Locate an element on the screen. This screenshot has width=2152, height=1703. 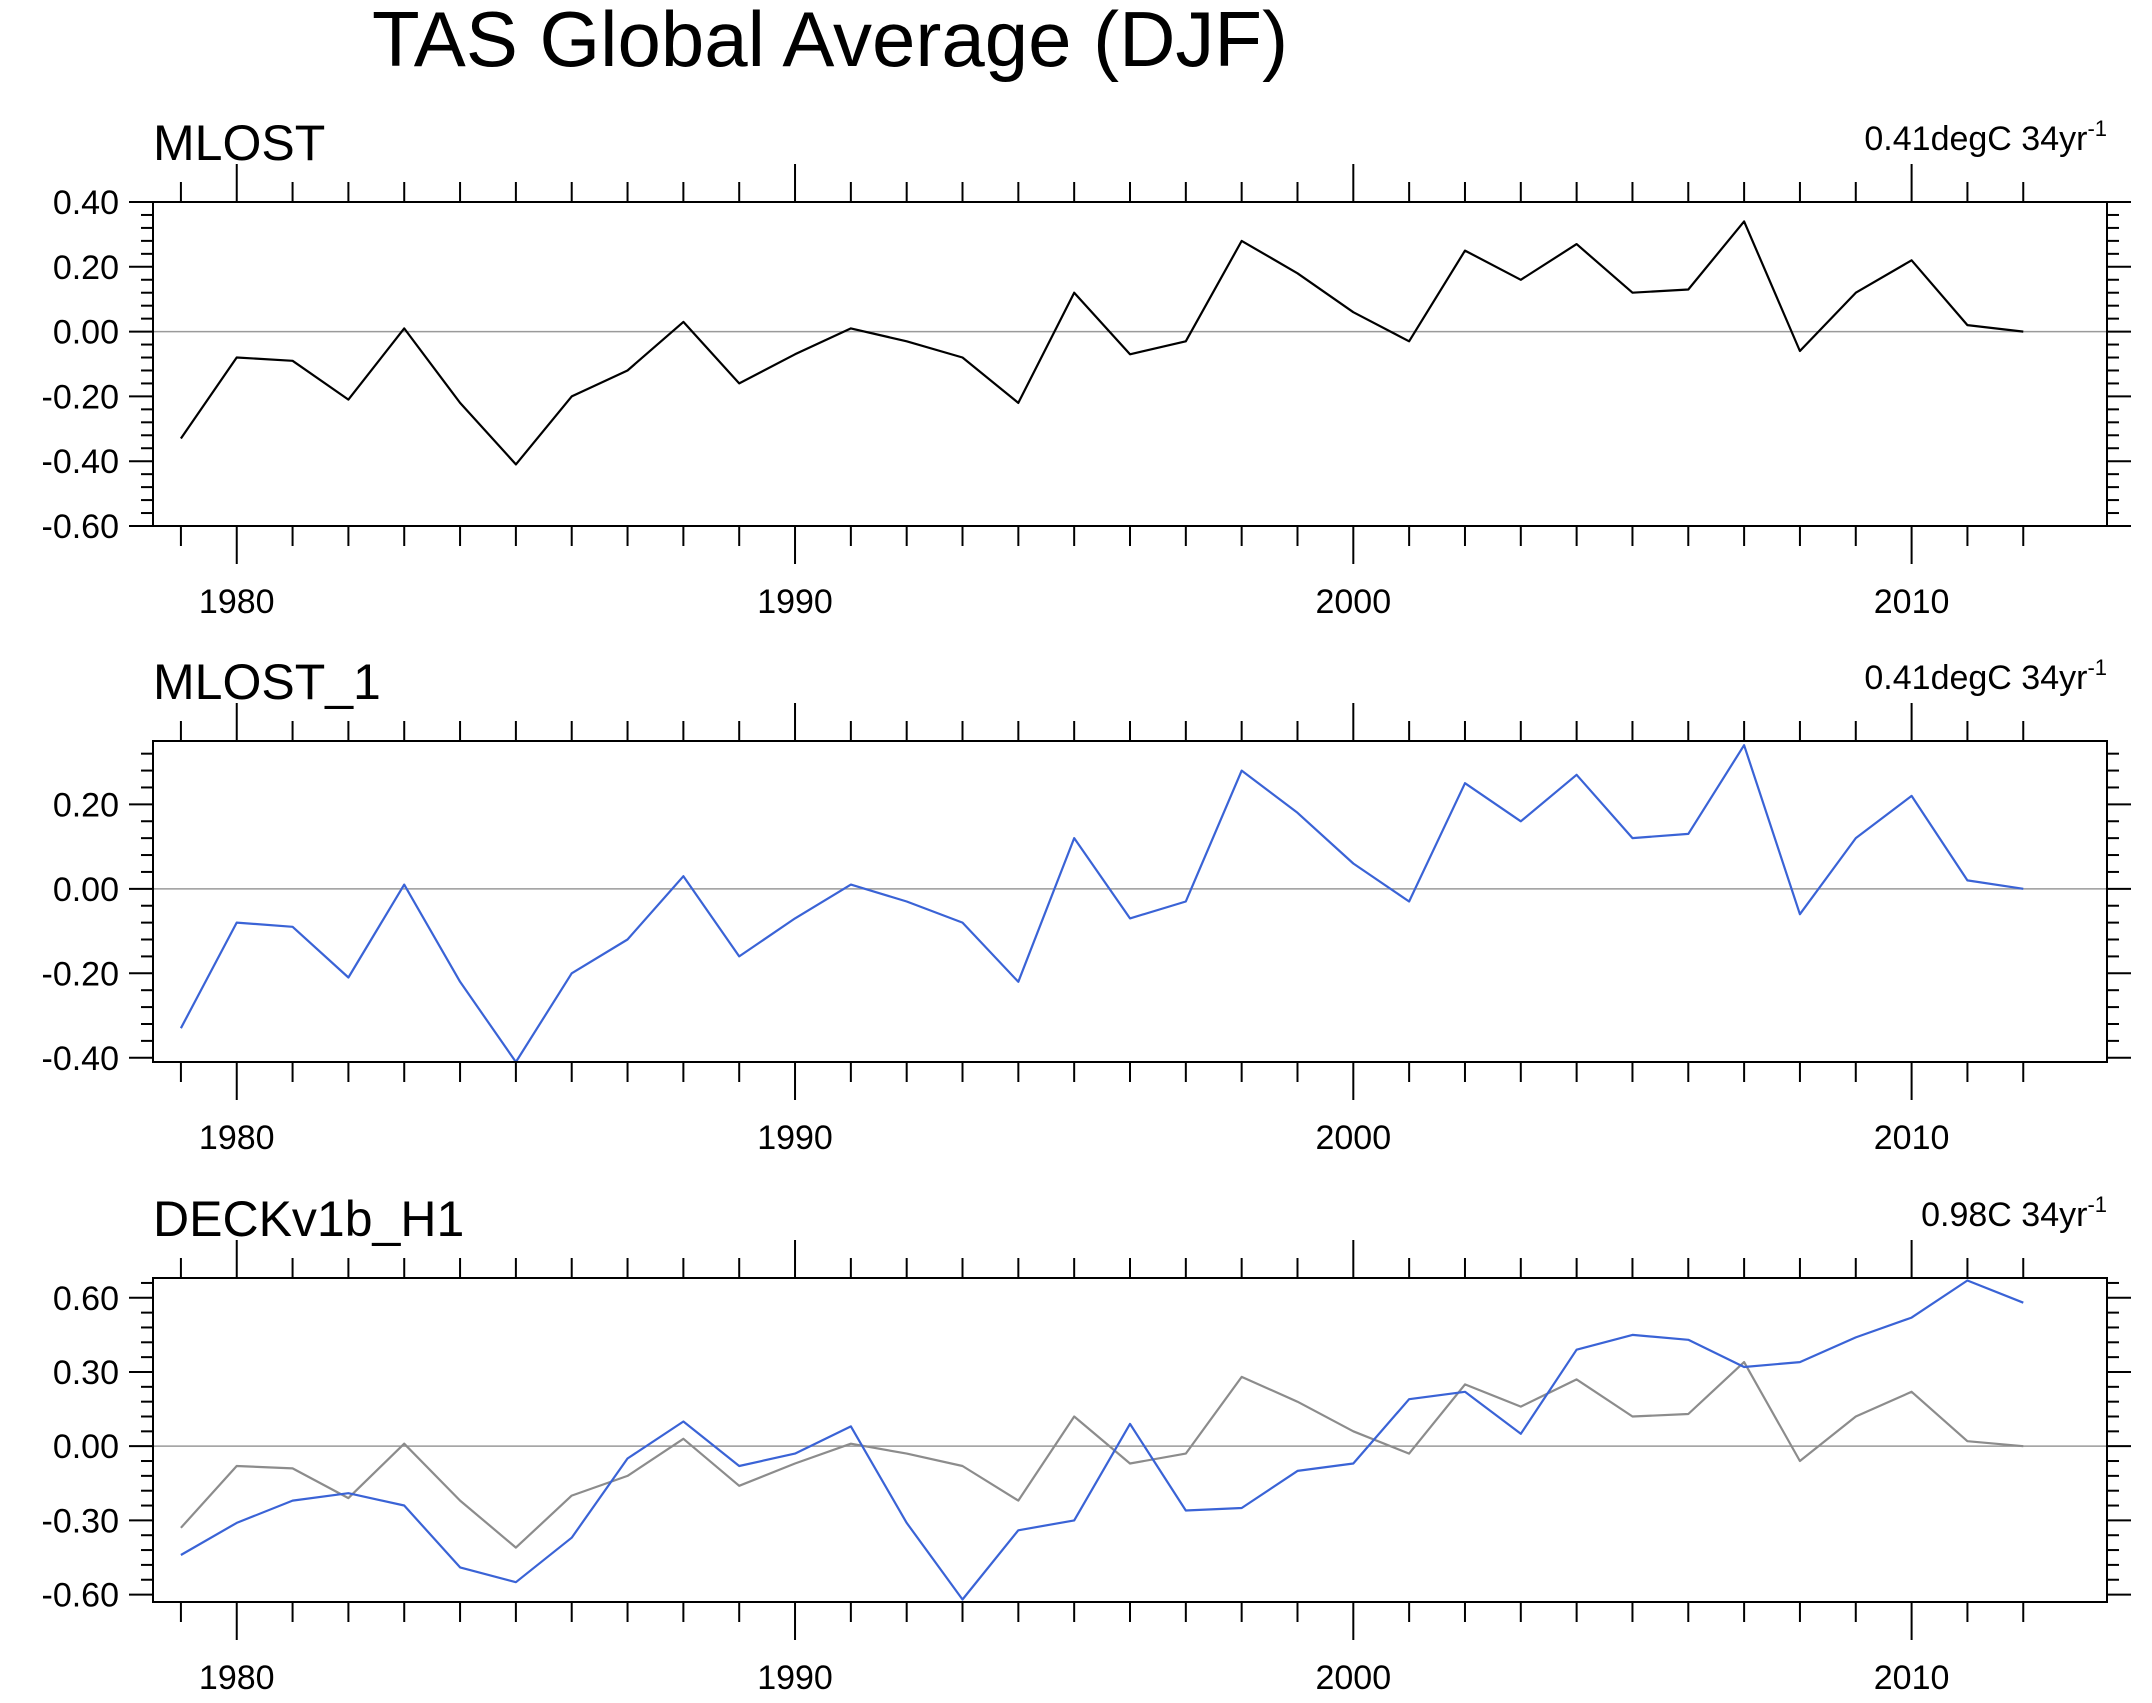
panel-title: MLOST_1 is located at coordinates (267, 682).